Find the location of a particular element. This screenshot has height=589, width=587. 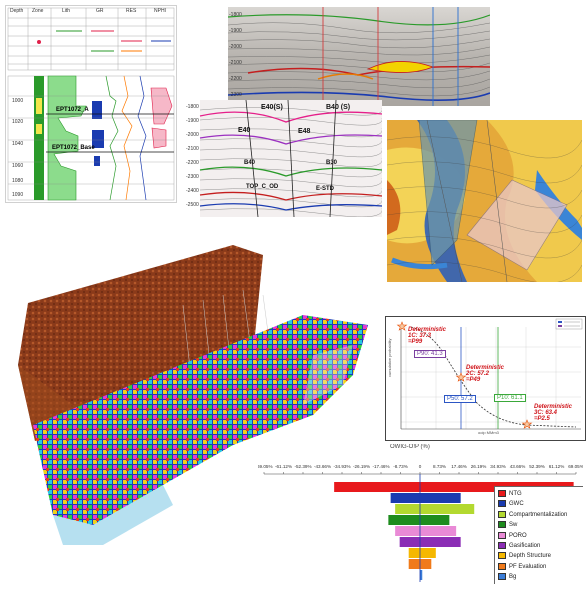

horizon-label: TOP_C_OD is located at coordinates (262, 187).